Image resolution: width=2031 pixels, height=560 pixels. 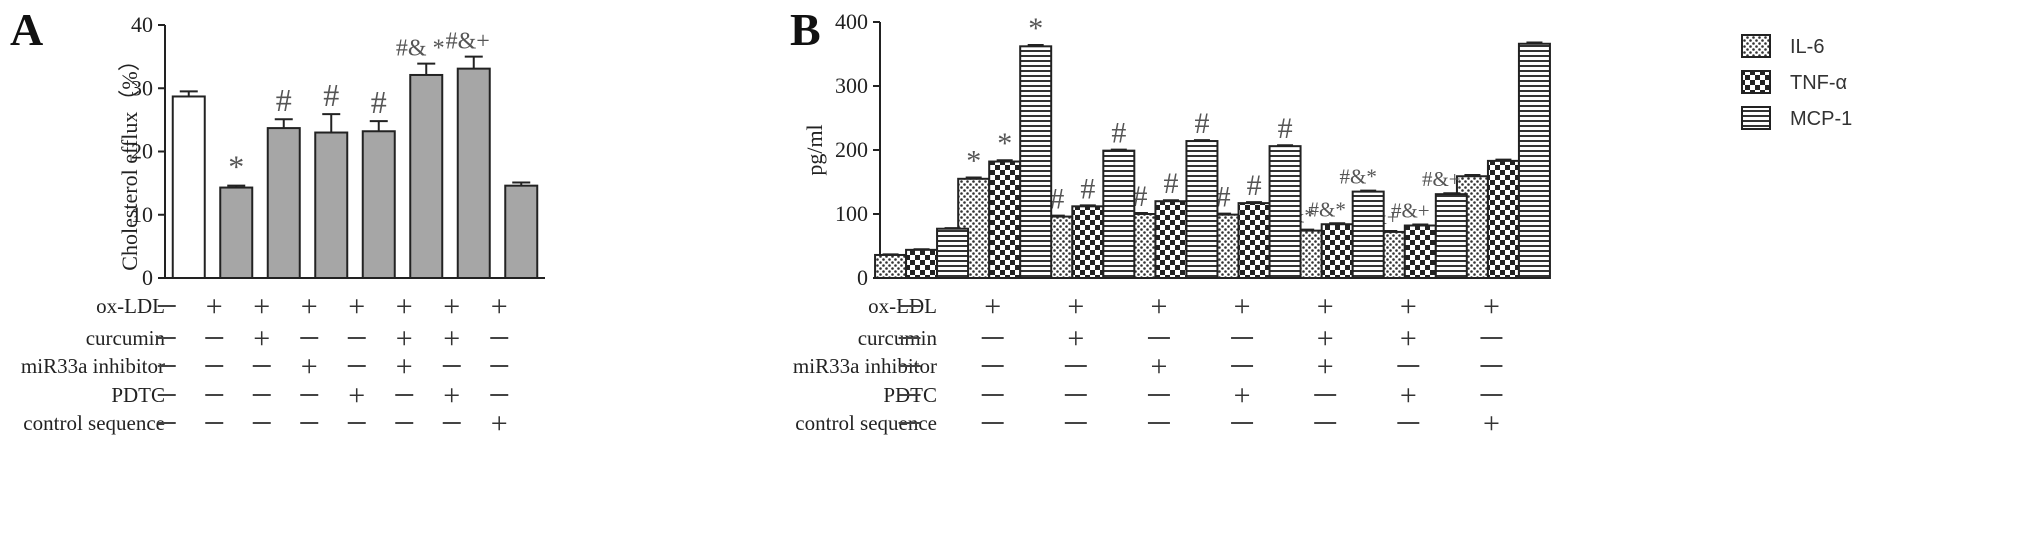 What do you see at coordinates (1818, 83) in the screenshot?
I see `legend-label: TNF-α` at bounding box center [1818, 83].